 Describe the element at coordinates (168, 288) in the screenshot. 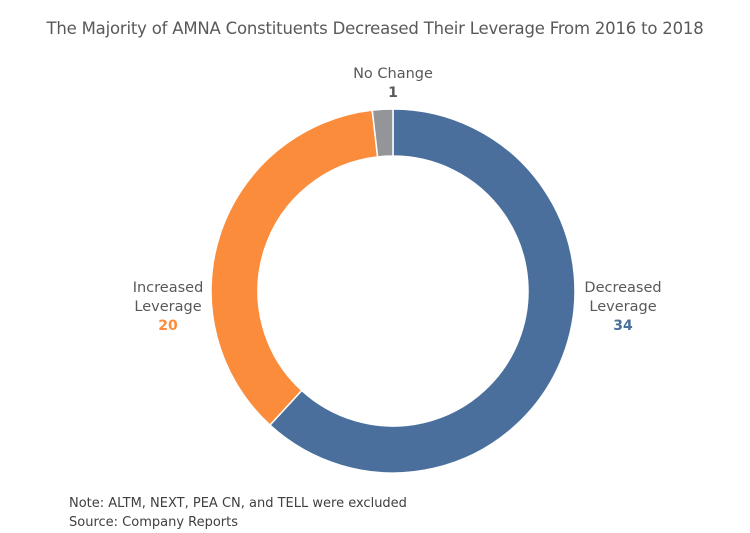

I see `label-increased-line1: Increased` at that location.